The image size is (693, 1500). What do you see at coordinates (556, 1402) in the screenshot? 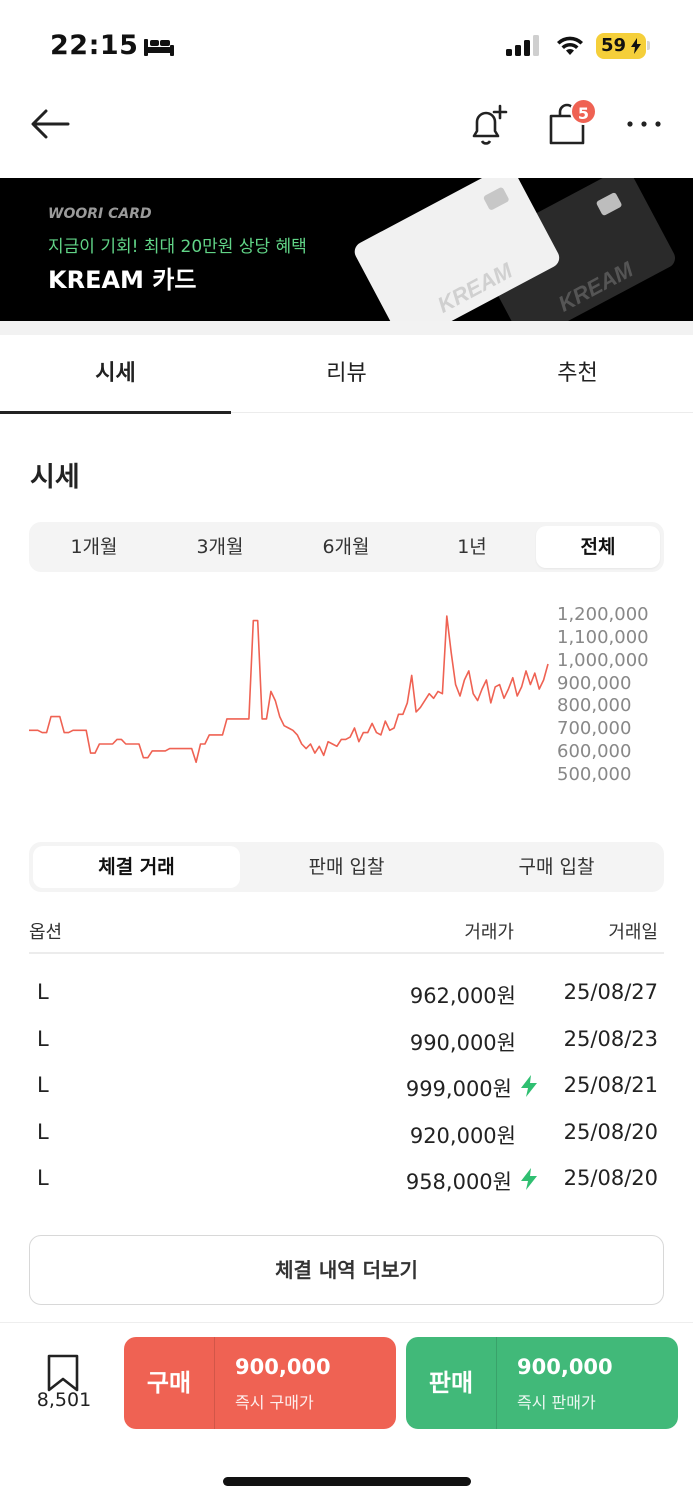
I see `sell-subtitle: 즉시 판매가` at bounding box center [556, 1402].